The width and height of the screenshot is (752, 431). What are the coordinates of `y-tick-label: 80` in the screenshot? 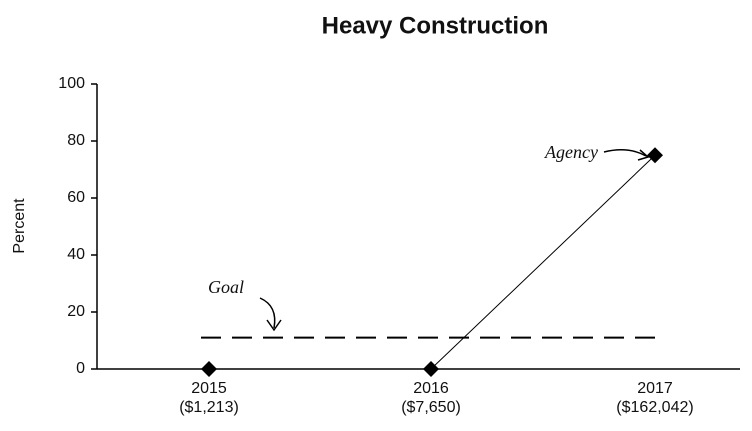 It's located at (76, 140).